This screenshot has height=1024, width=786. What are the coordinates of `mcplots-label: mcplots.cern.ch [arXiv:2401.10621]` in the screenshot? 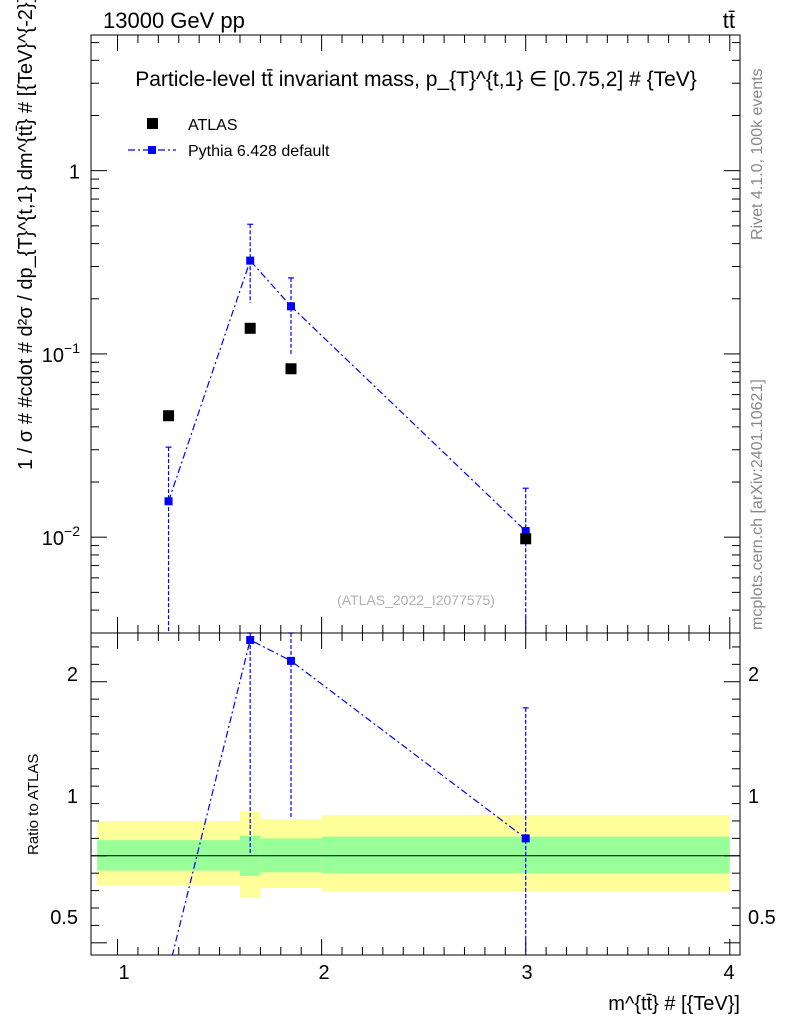 It's located at (757, 504).